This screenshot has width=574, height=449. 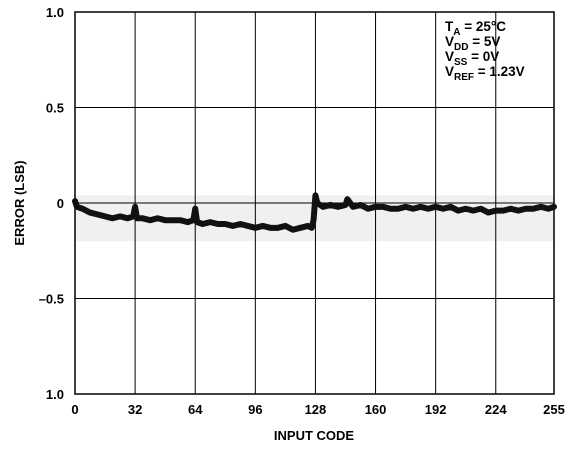 I want to click on x-tick-label: 64, so click(x=195, y=409).